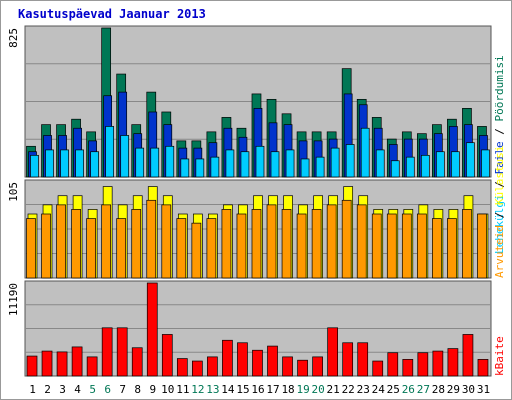  I want to click on x-tick-label: 8, so click(137, 389).